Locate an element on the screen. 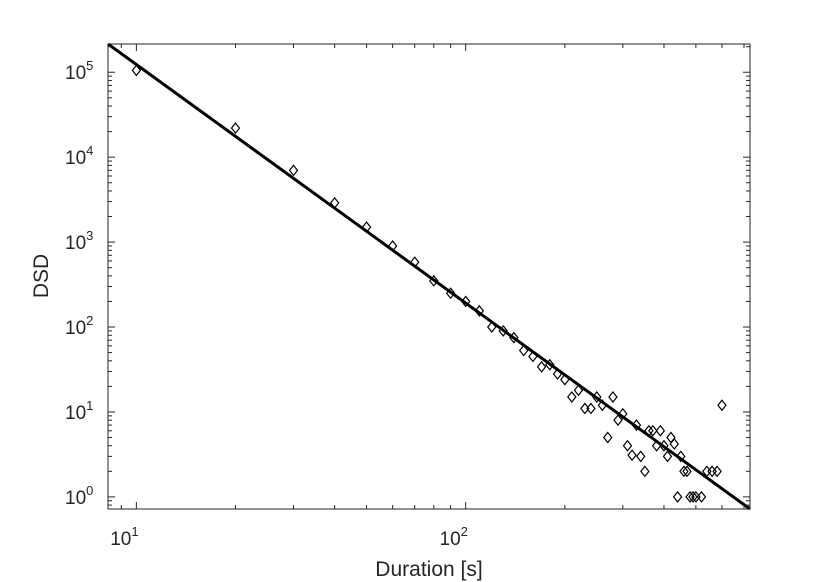  x-axis-label: Duration [s] is located at coordinates (428, 569).